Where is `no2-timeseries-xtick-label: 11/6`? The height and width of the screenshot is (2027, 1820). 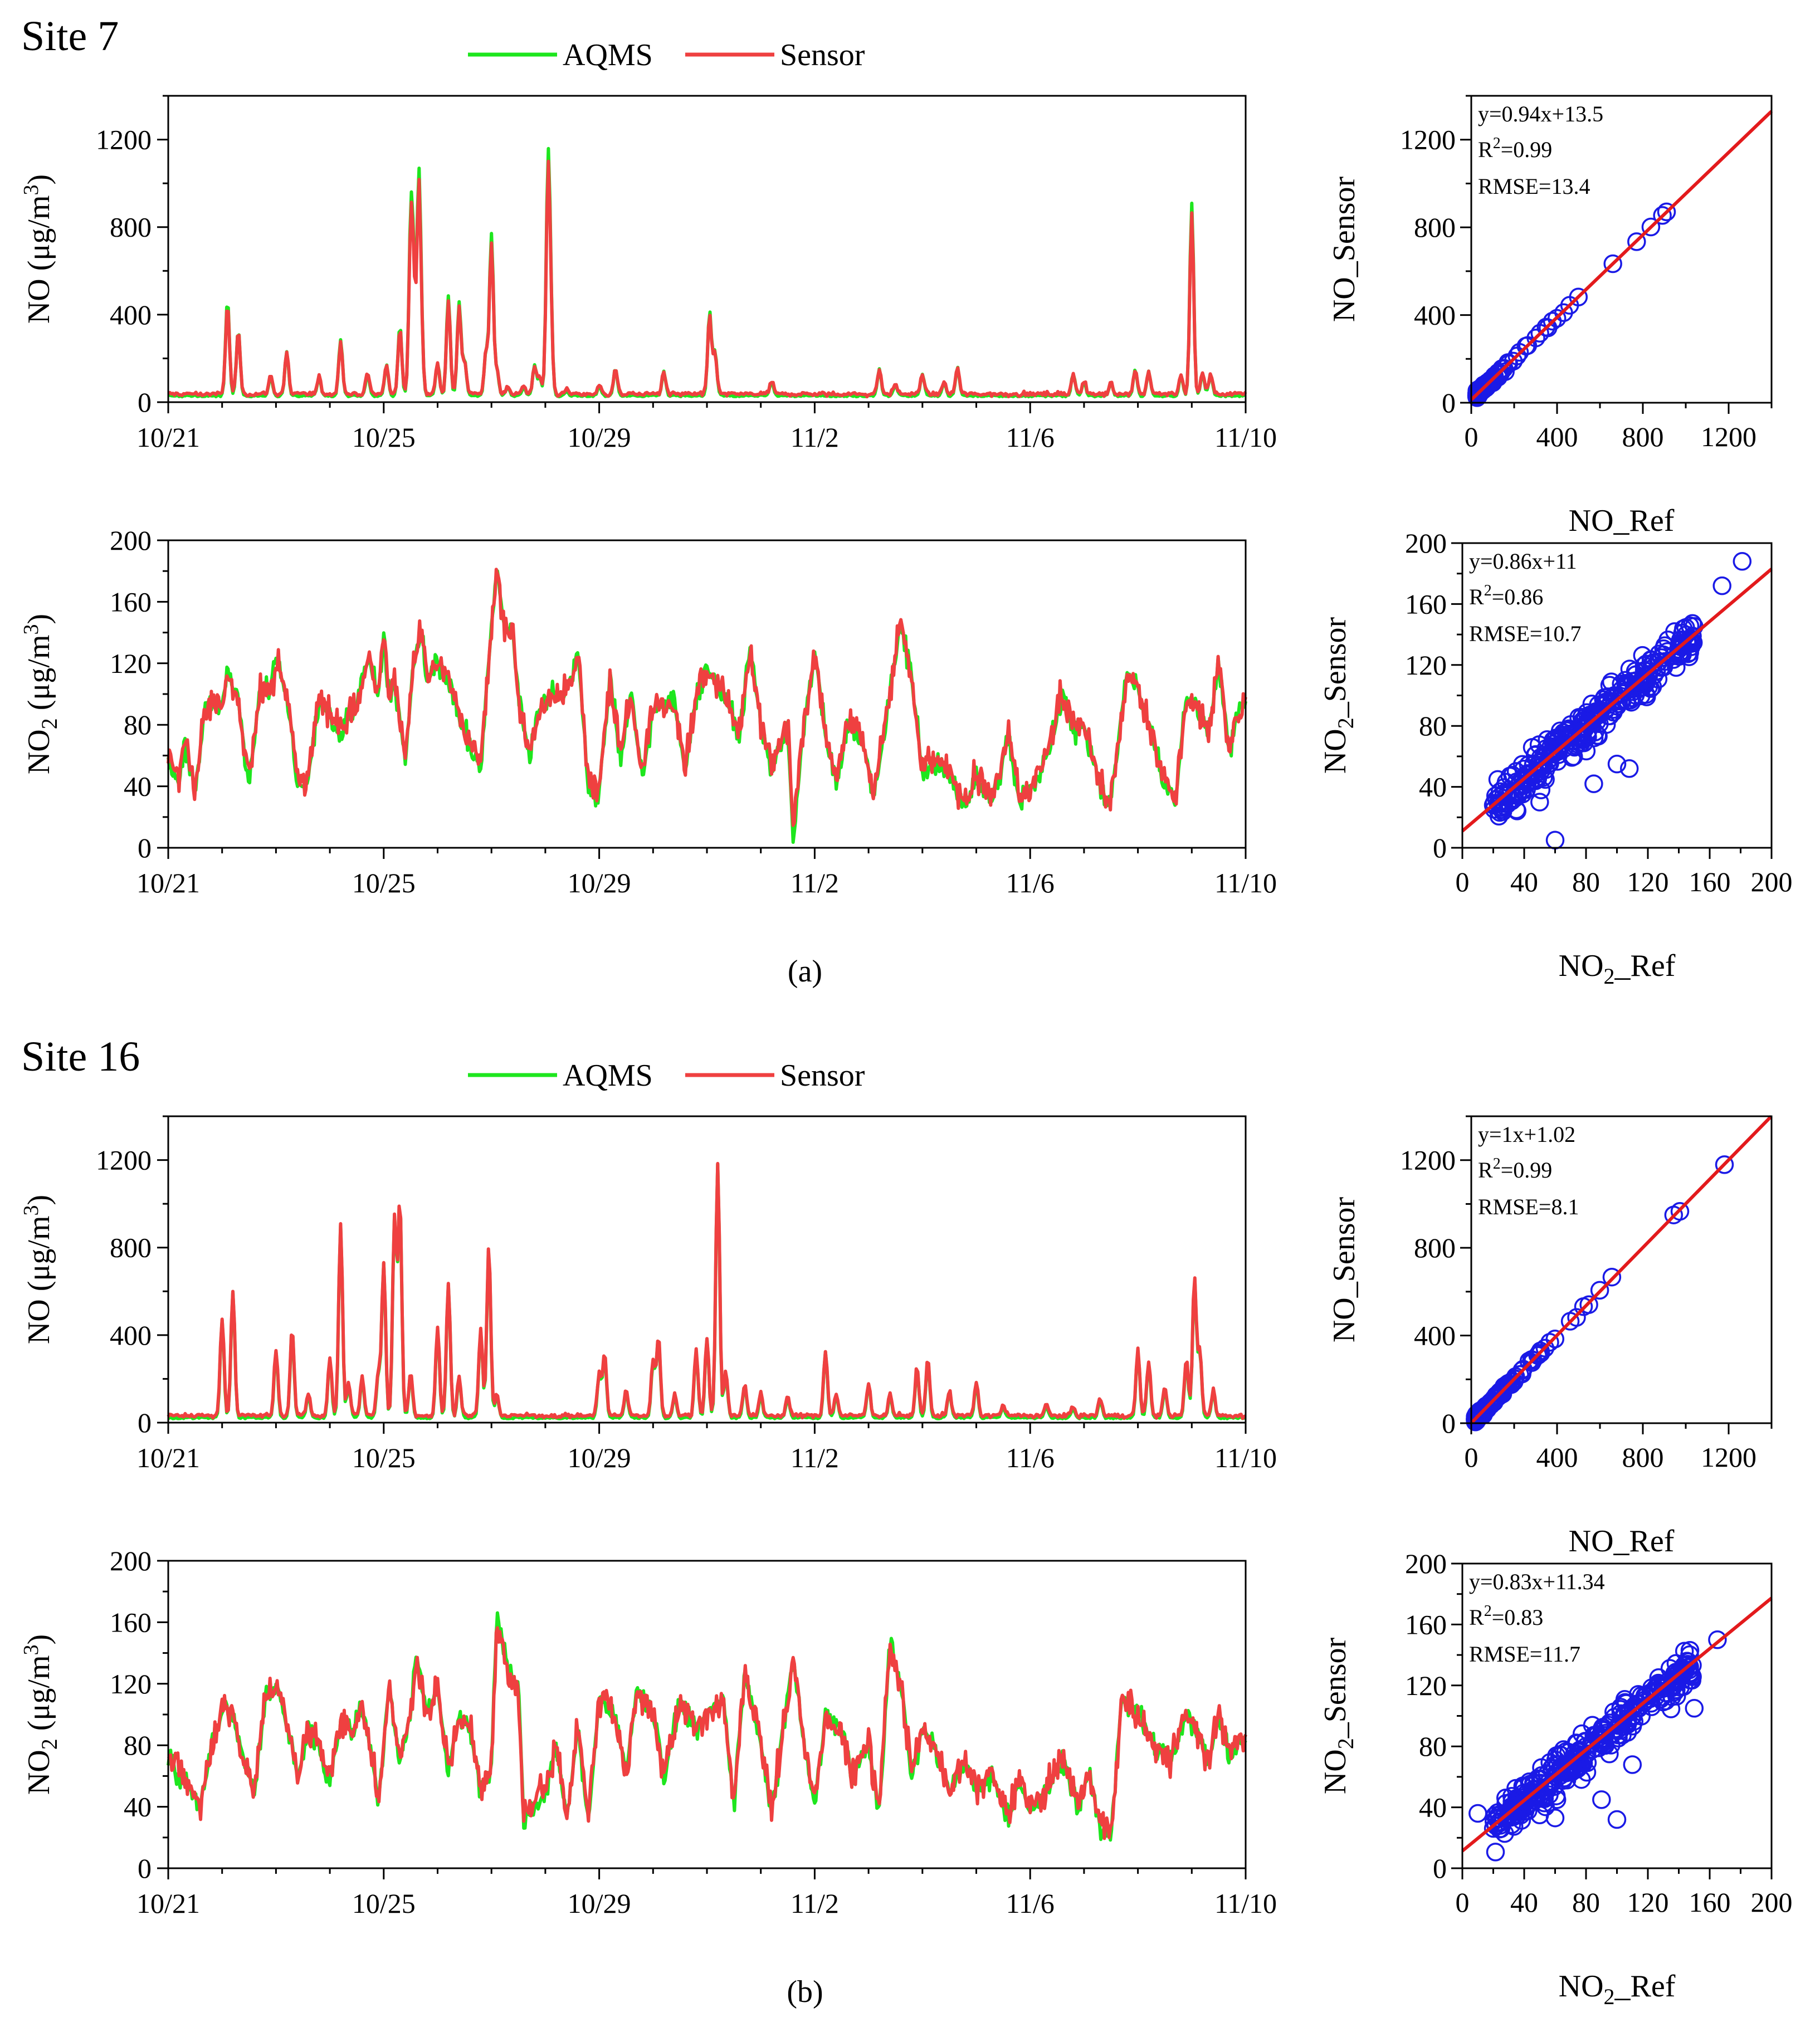 no2-timeseries-xtick-label: 11/6 is located at coordinates (1031, 1903).